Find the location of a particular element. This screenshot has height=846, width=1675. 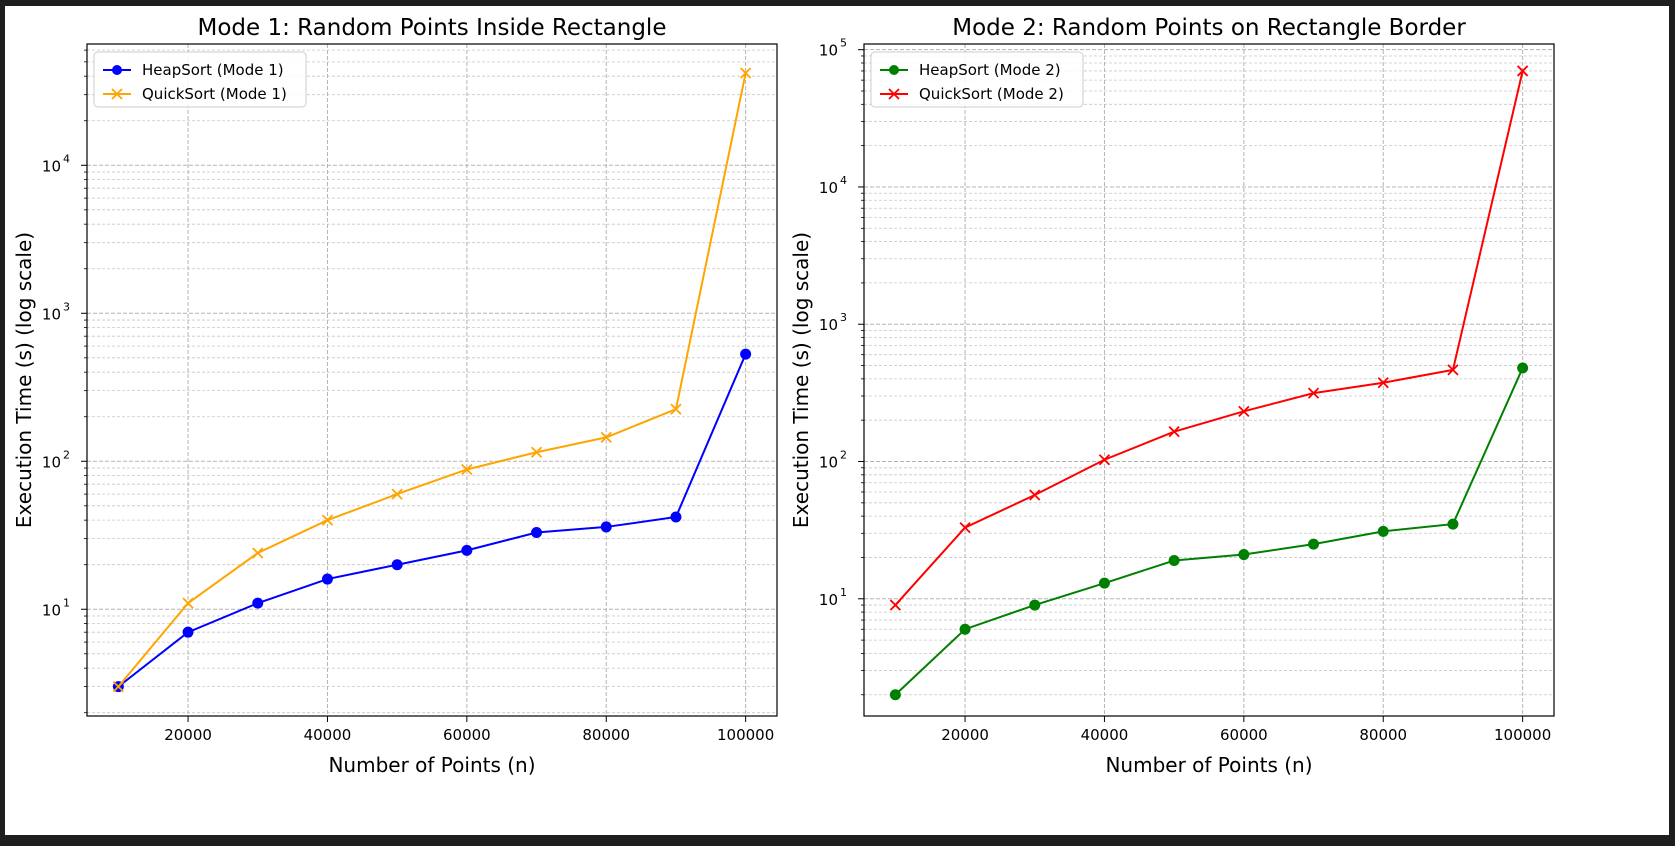

legend: HeapSort (Mode 1) QuickSort (Mode 1) is located at coordinates (200, 79).